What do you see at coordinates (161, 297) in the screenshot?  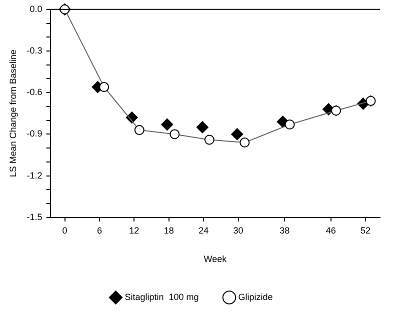 I see `legend-label: Sitagliptin 100 mg` at bounding box center [161, 297].